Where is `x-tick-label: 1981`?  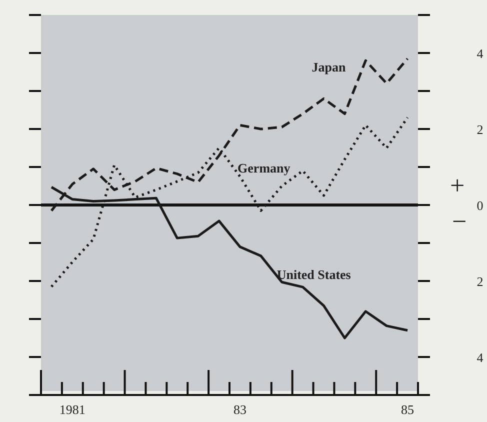 x-tick-label: 1981 is located at coordinates (72, 409).